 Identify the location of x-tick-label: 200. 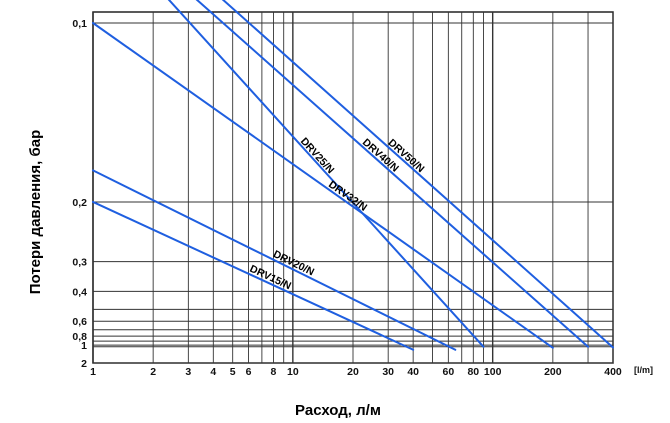
(553, 372).